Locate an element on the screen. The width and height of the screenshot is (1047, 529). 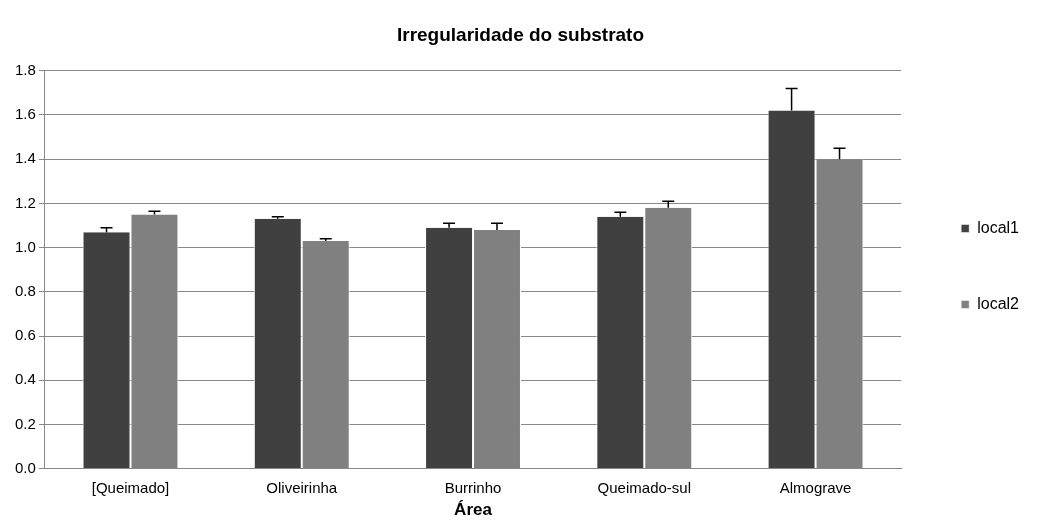
y-tick-label: 1.6 is located at coordinates (25, 114).